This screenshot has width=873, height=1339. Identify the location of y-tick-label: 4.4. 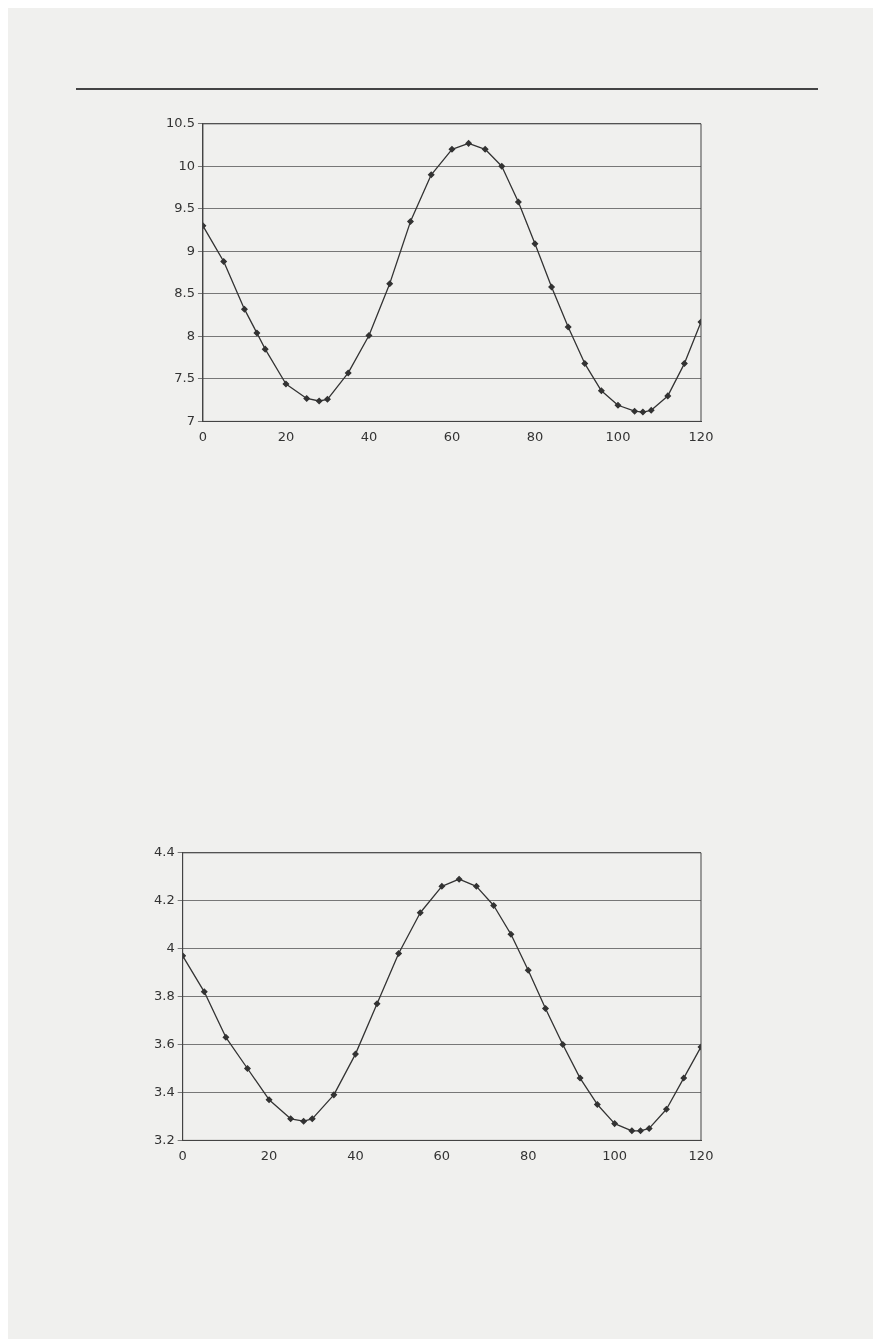
(164, 852).